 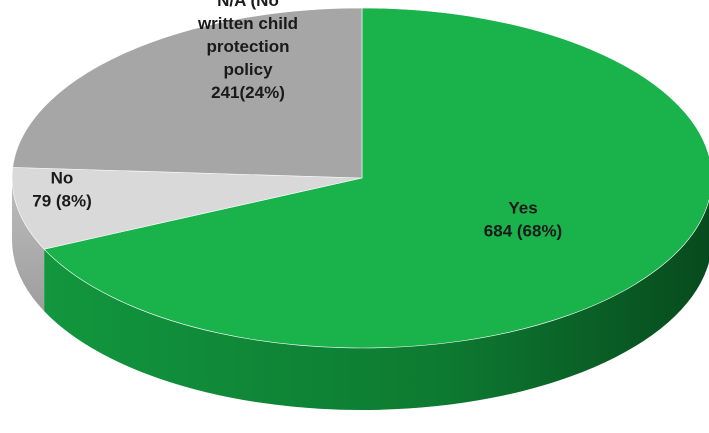 I want to click on slice-label-line: 79 (8%), so click(x=62, y=201).